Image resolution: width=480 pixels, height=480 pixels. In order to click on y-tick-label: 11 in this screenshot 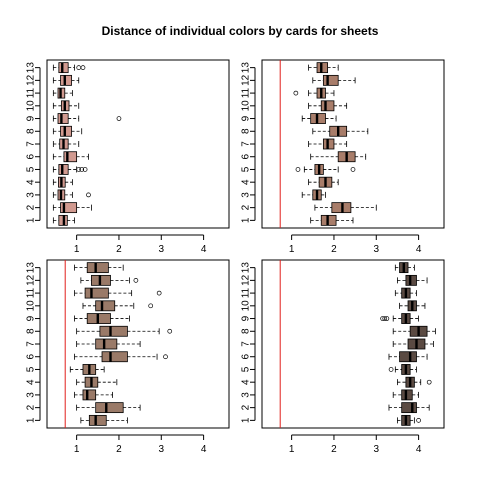, I will do `click(31, 292)`.